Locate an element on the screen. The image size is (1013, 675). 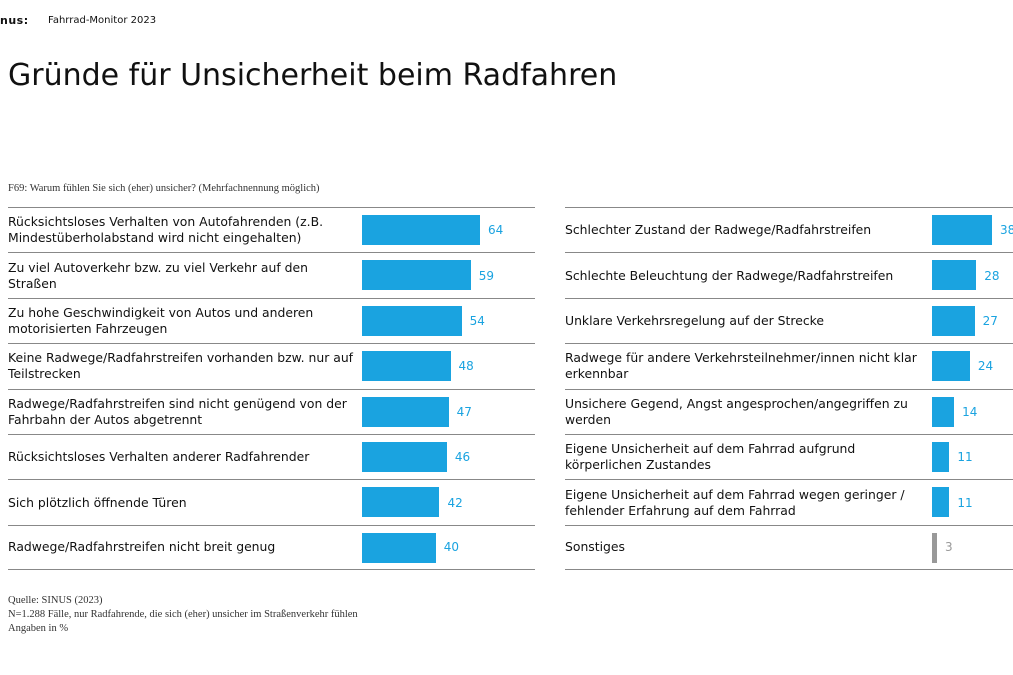
unit-note: Angaben in % is located at coordinates (38, 628).